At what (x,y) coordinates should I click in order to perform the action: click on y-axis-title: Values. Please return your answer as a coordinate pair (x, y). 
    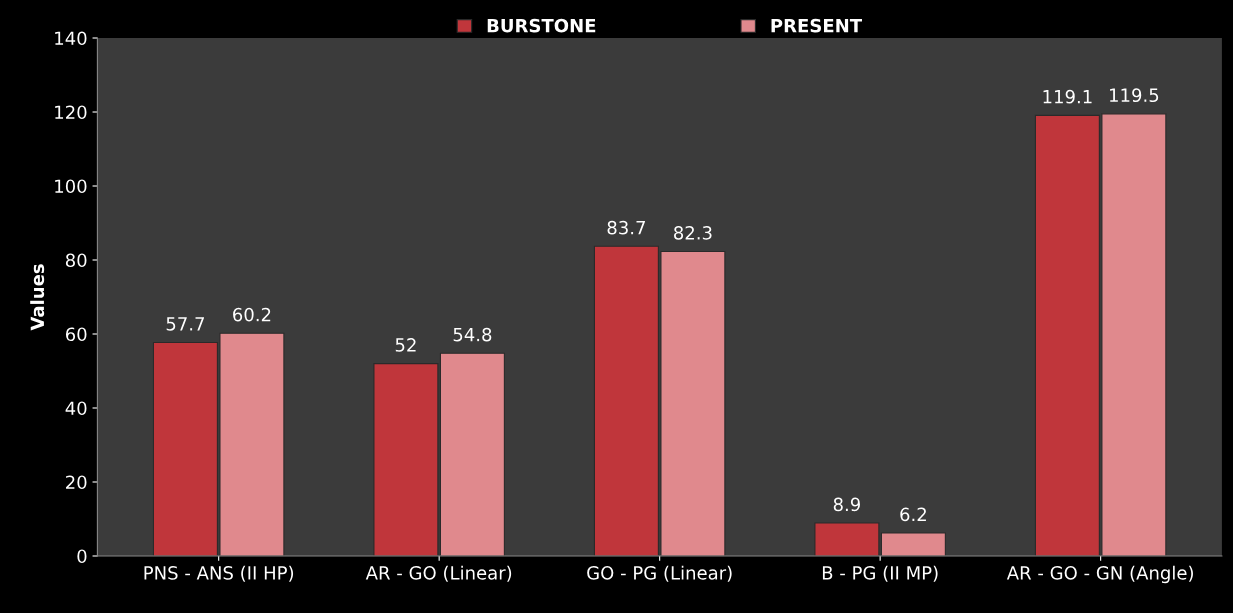
    Looking at the image, I should click on (37, 297).